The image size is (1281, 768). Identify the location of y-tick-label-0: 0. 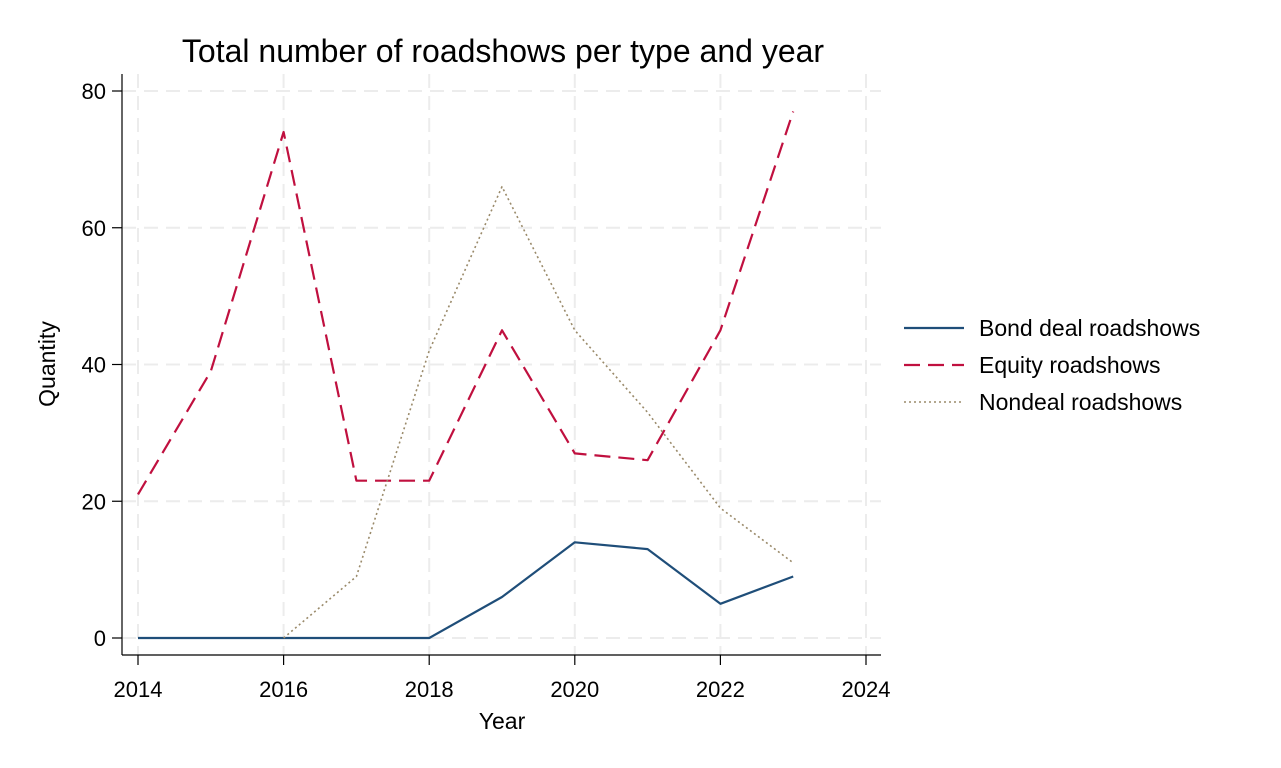
(100, 638).